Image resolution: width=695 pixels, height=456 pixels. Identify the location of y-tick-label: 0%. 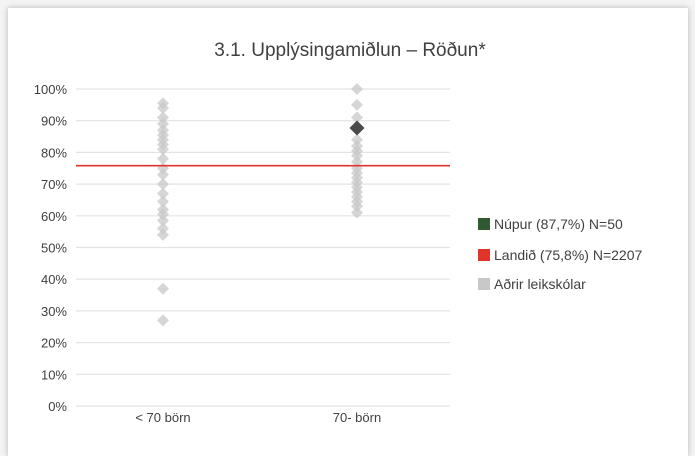
(57, 406).